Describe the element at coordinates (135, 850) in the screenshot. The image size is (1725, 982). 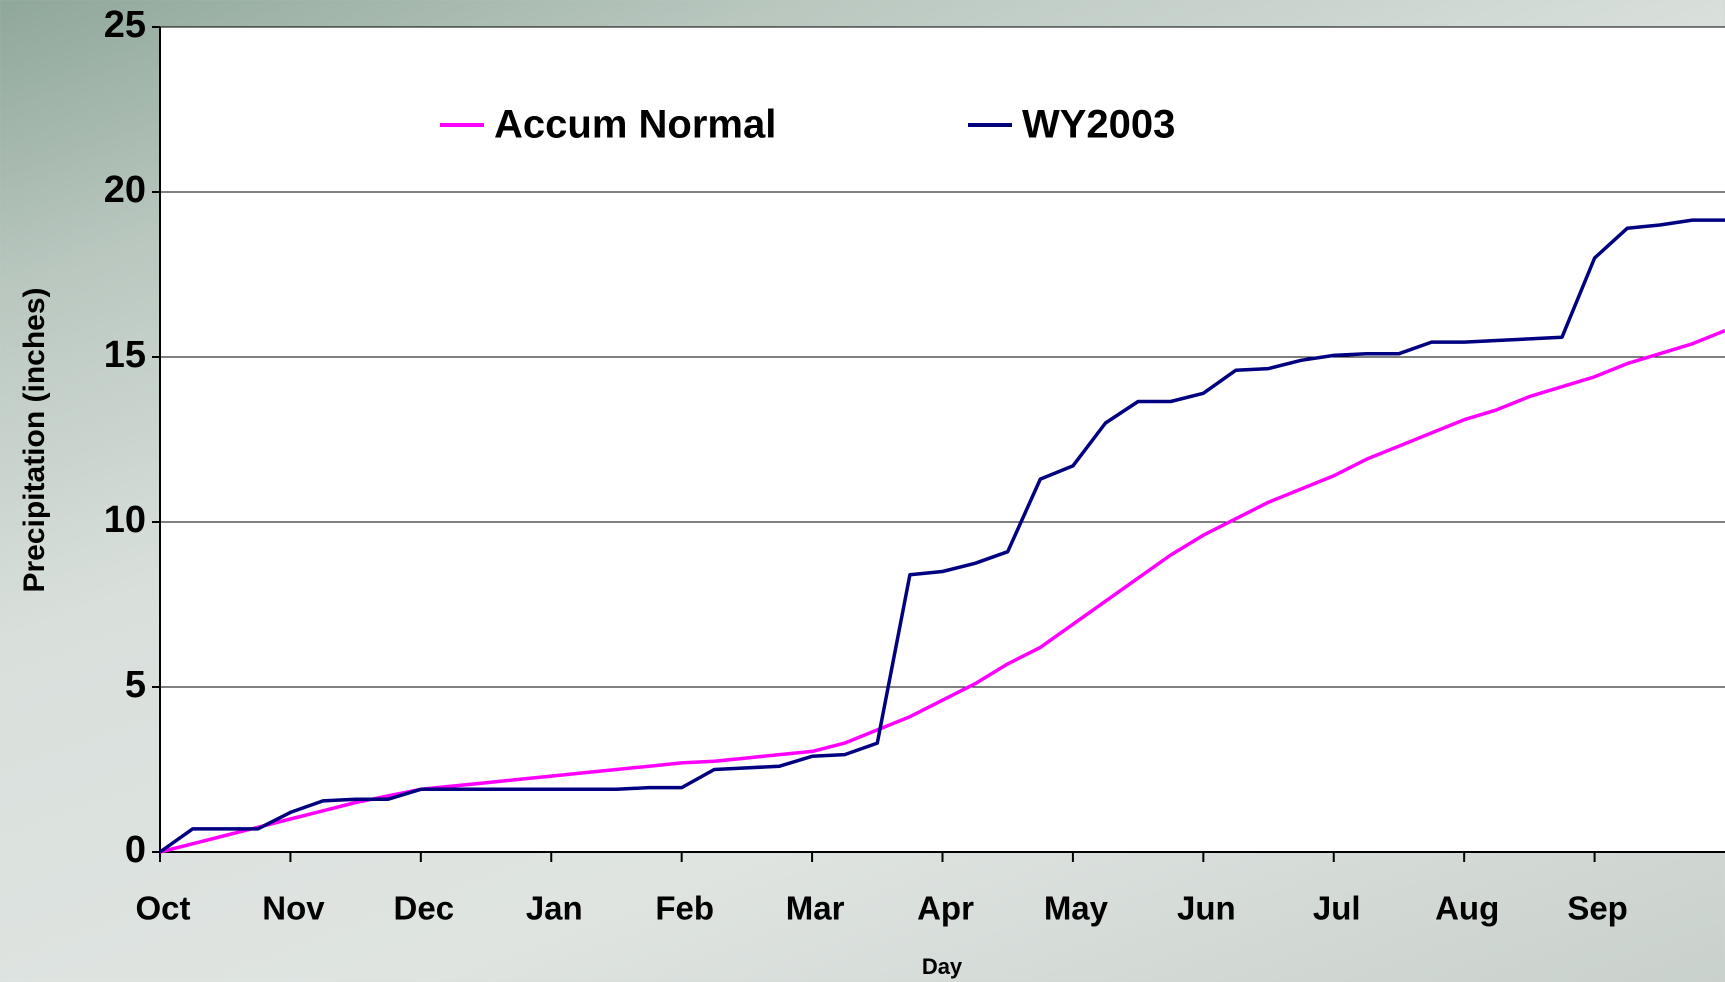
I see `y-tick-label: 0` at that location.